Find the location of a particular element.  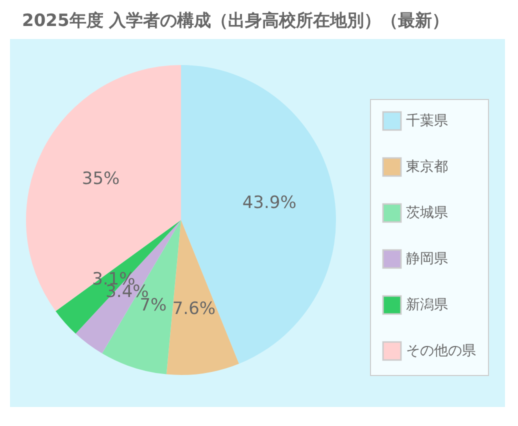

legend-label: 東京都 is located at coordinates (427, 167).